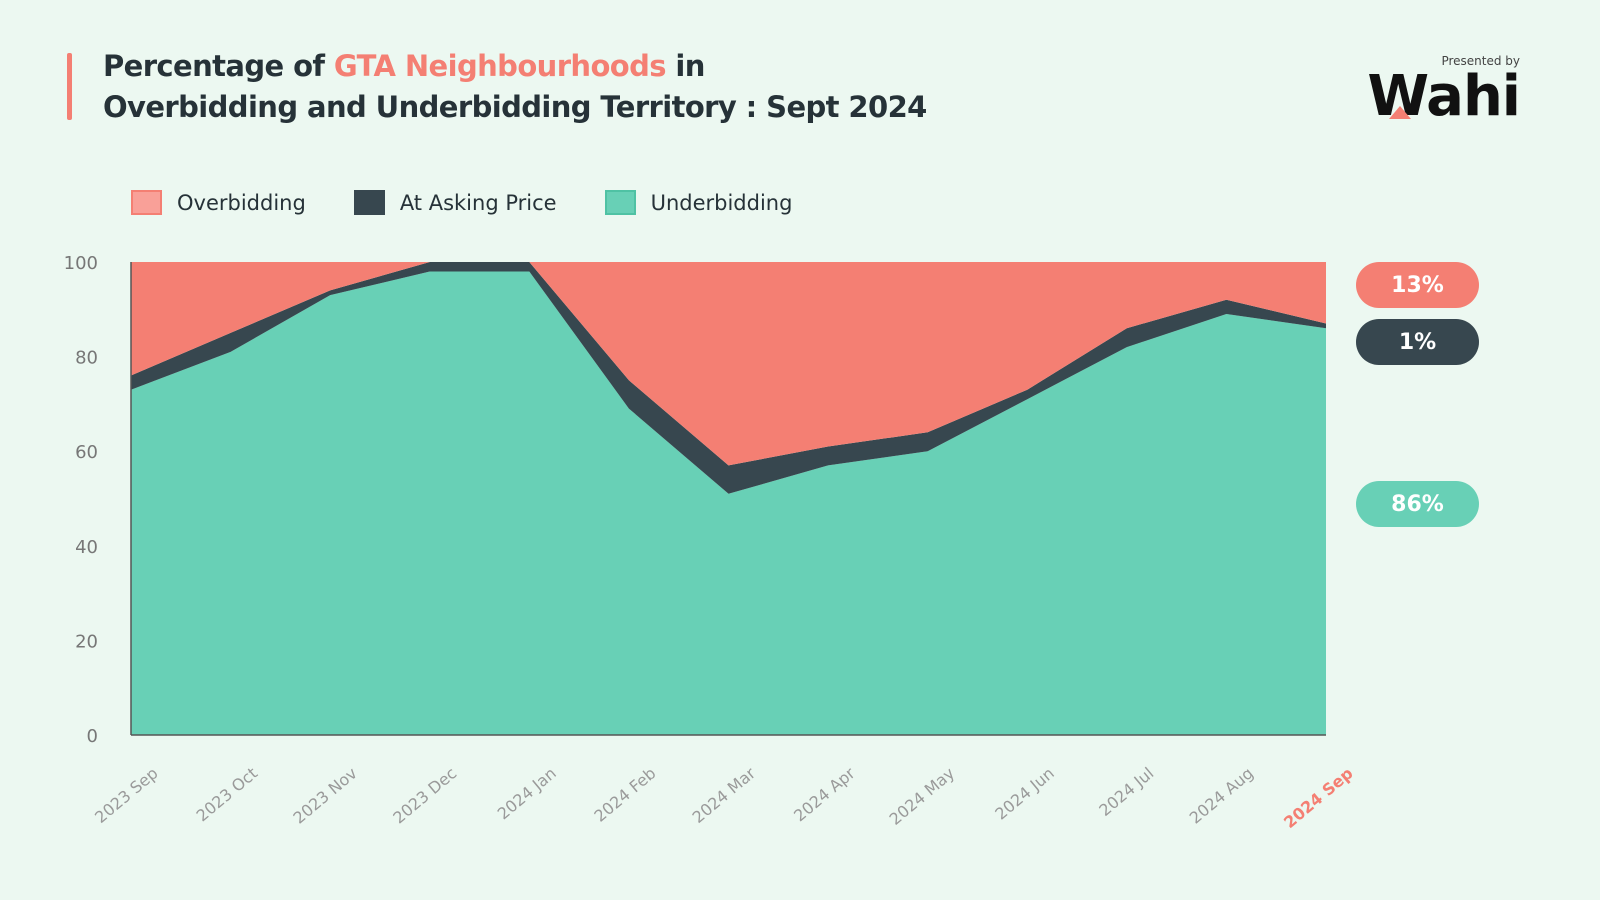 The height and width of the screenshot is (900, 1600). Describe the element at coordinates (1417, 285) in the screenshot. I see `callout-overbidding: 13%` at that location.